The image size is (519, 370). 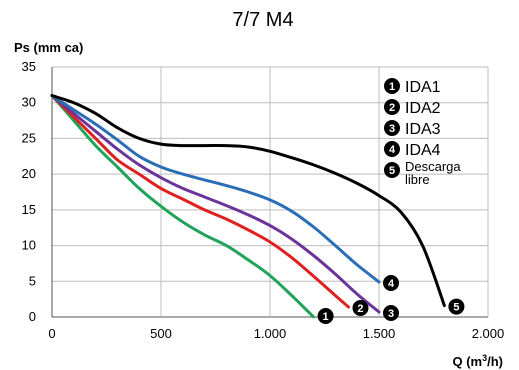 I want to click on x-tick-label: 1.000, so click(x=270, y=333).